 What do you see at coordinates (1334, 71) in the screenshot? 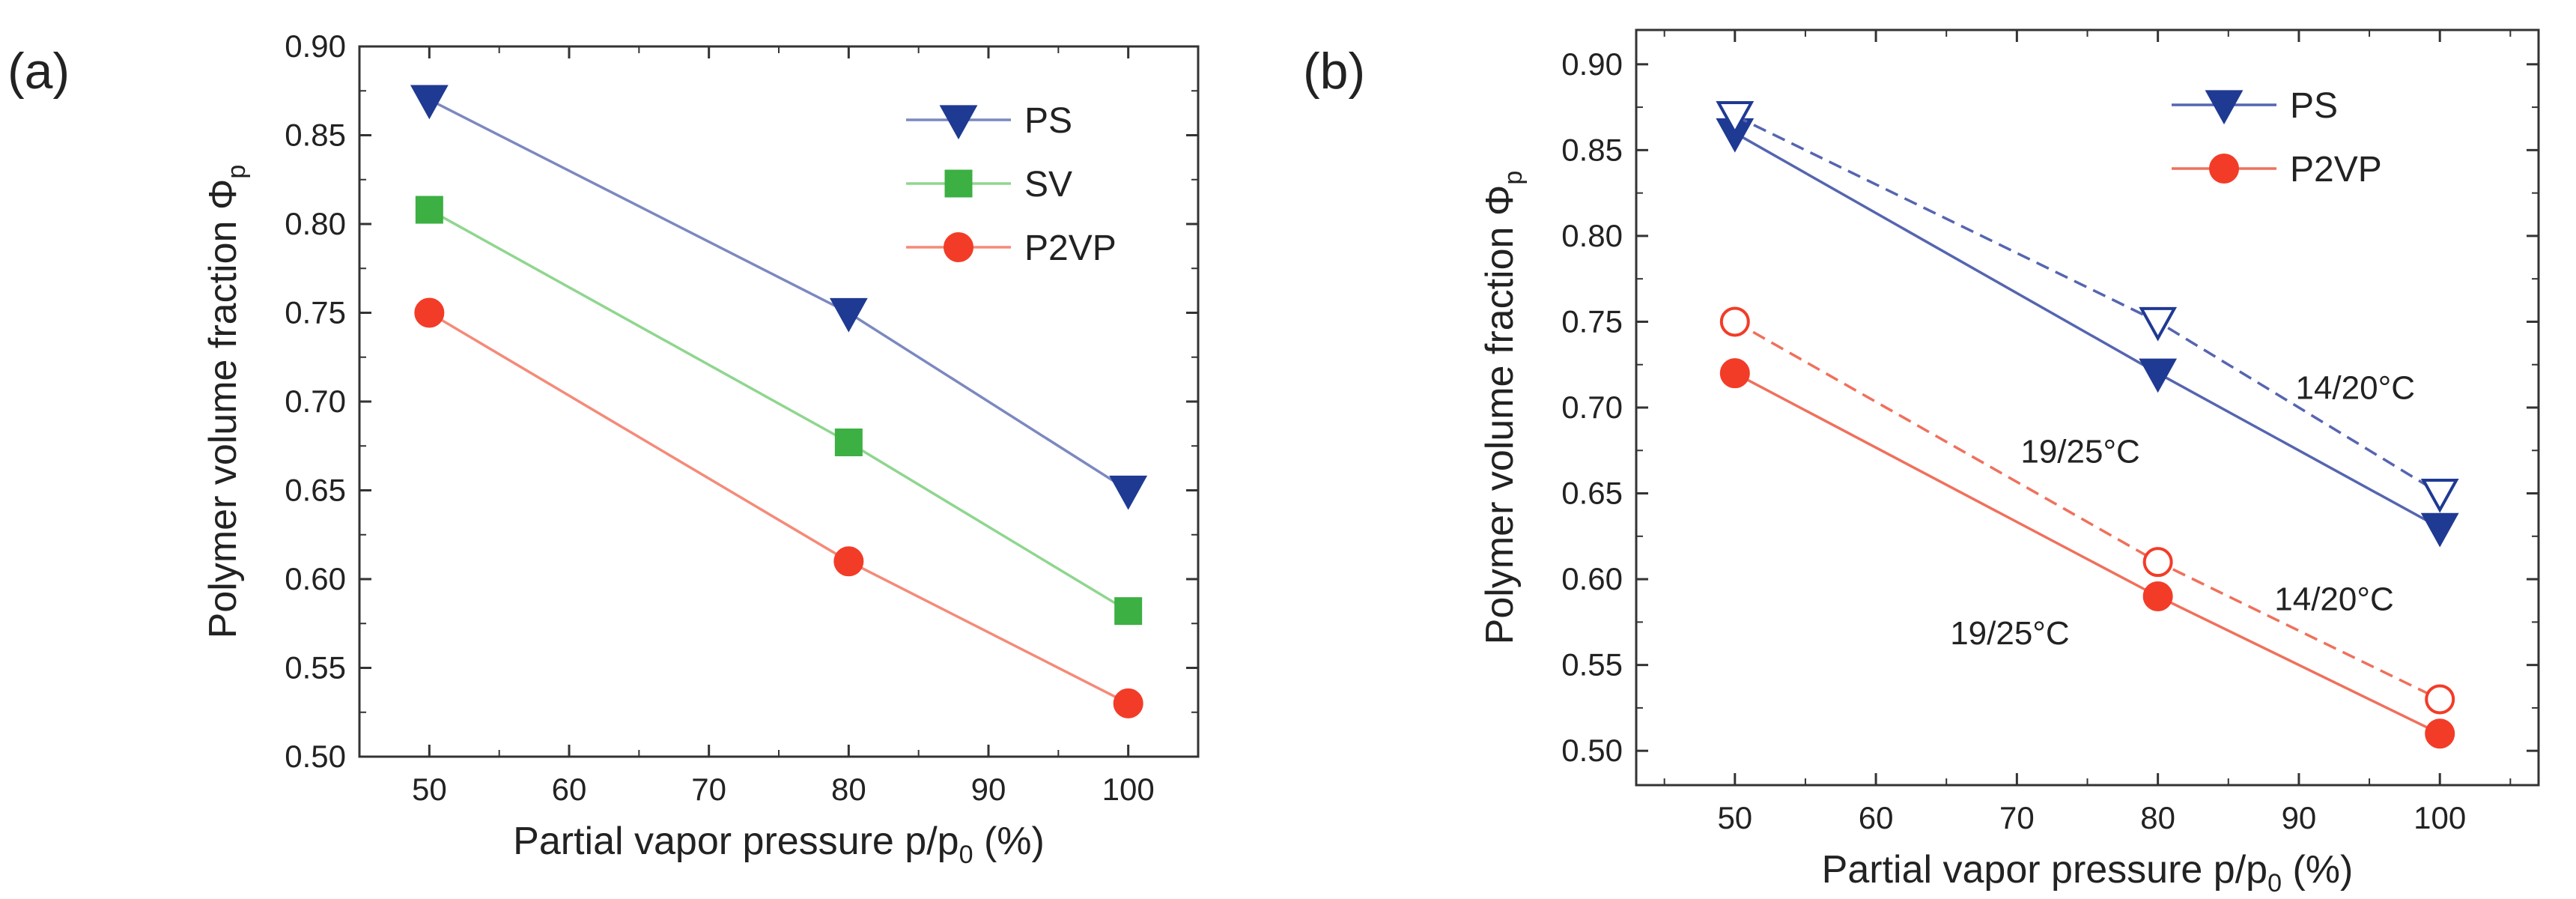
I see `panel-label: (b)` at bounding box center [1334, 71].